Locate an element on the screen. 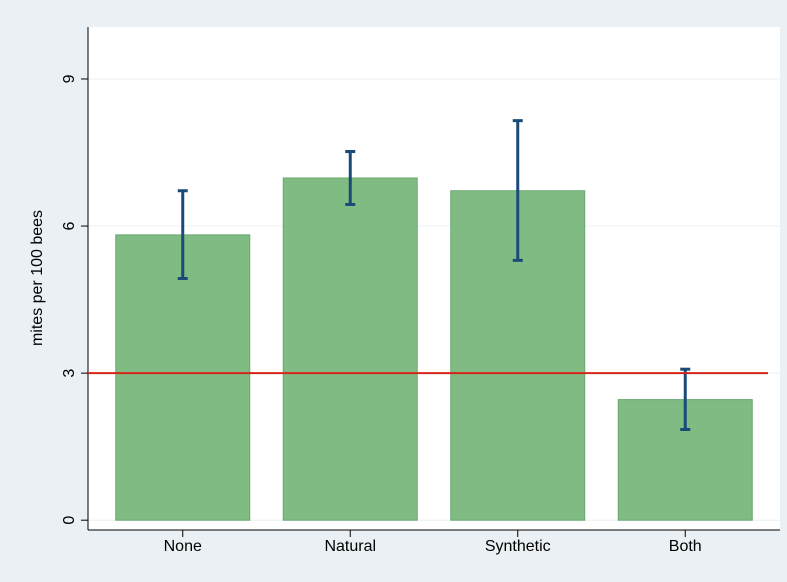  y-tick-label: 0 is located at coordinates (69, 520).